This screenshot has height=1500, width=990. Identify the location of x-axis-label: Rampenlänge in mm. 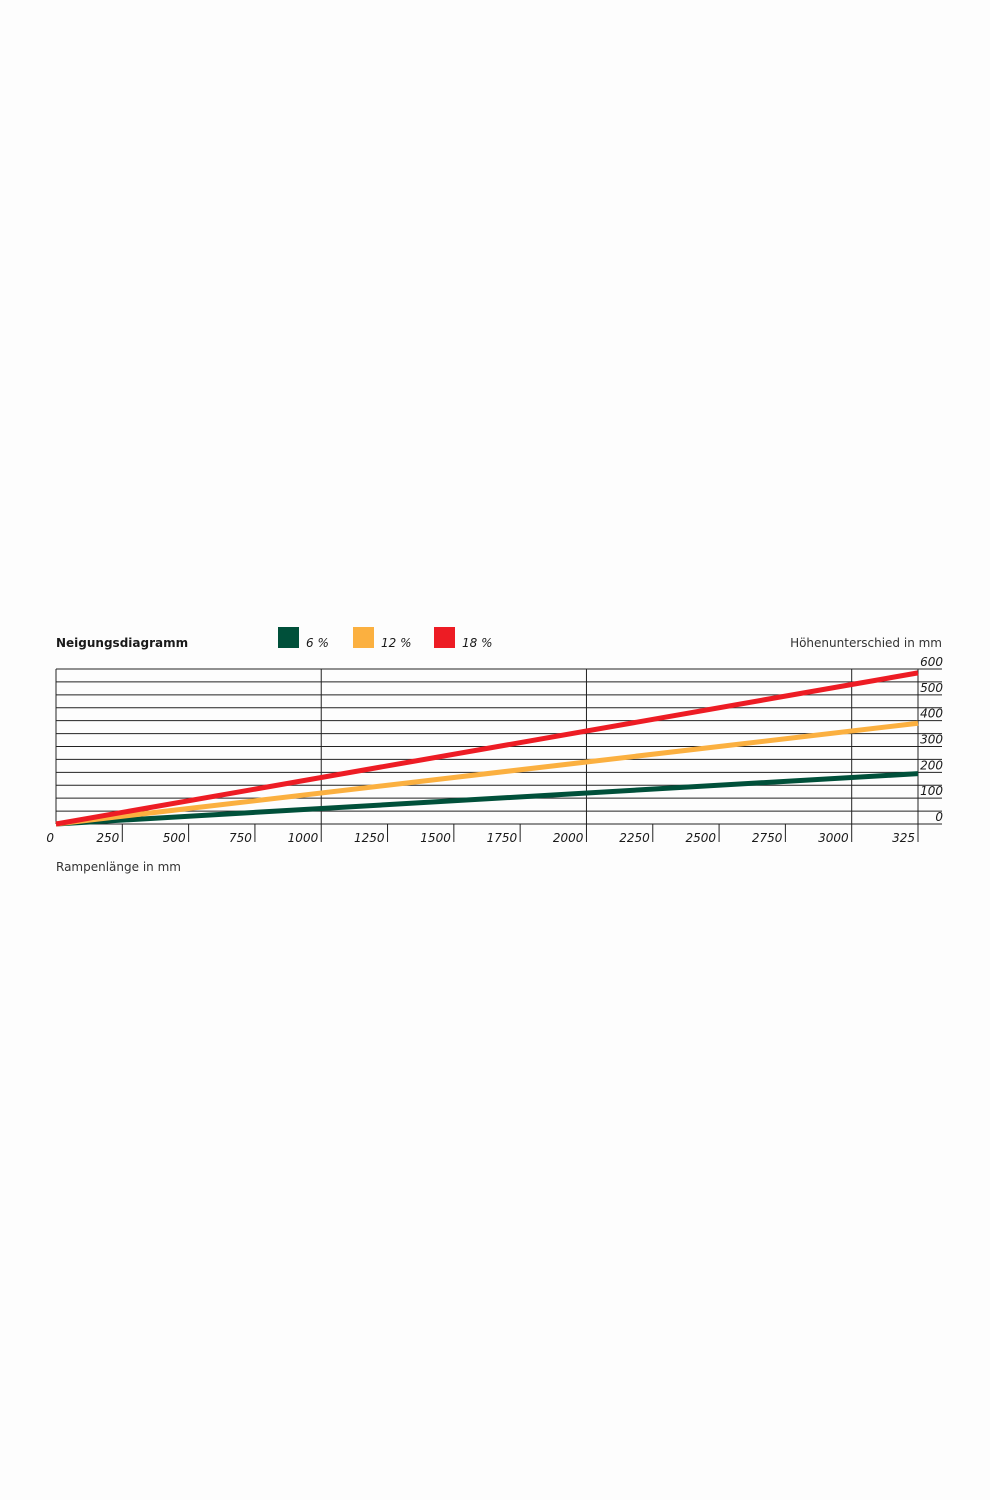
(118, 867).